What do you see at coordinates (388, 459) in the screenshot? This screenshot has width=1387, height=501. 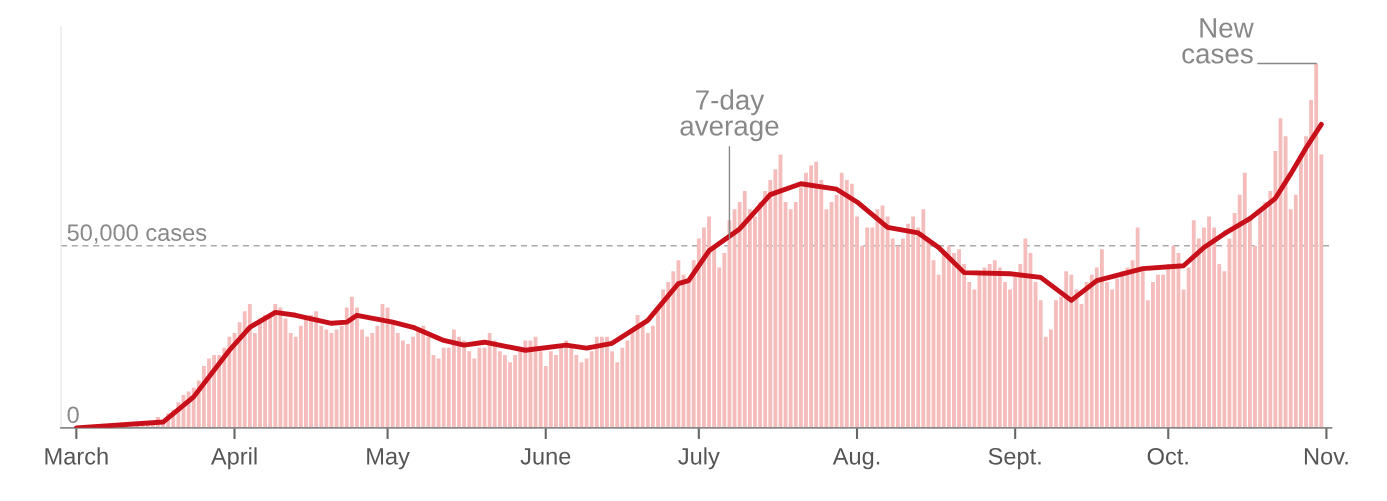 I see `x-tick-label: May` at bounding box center [388, 459].